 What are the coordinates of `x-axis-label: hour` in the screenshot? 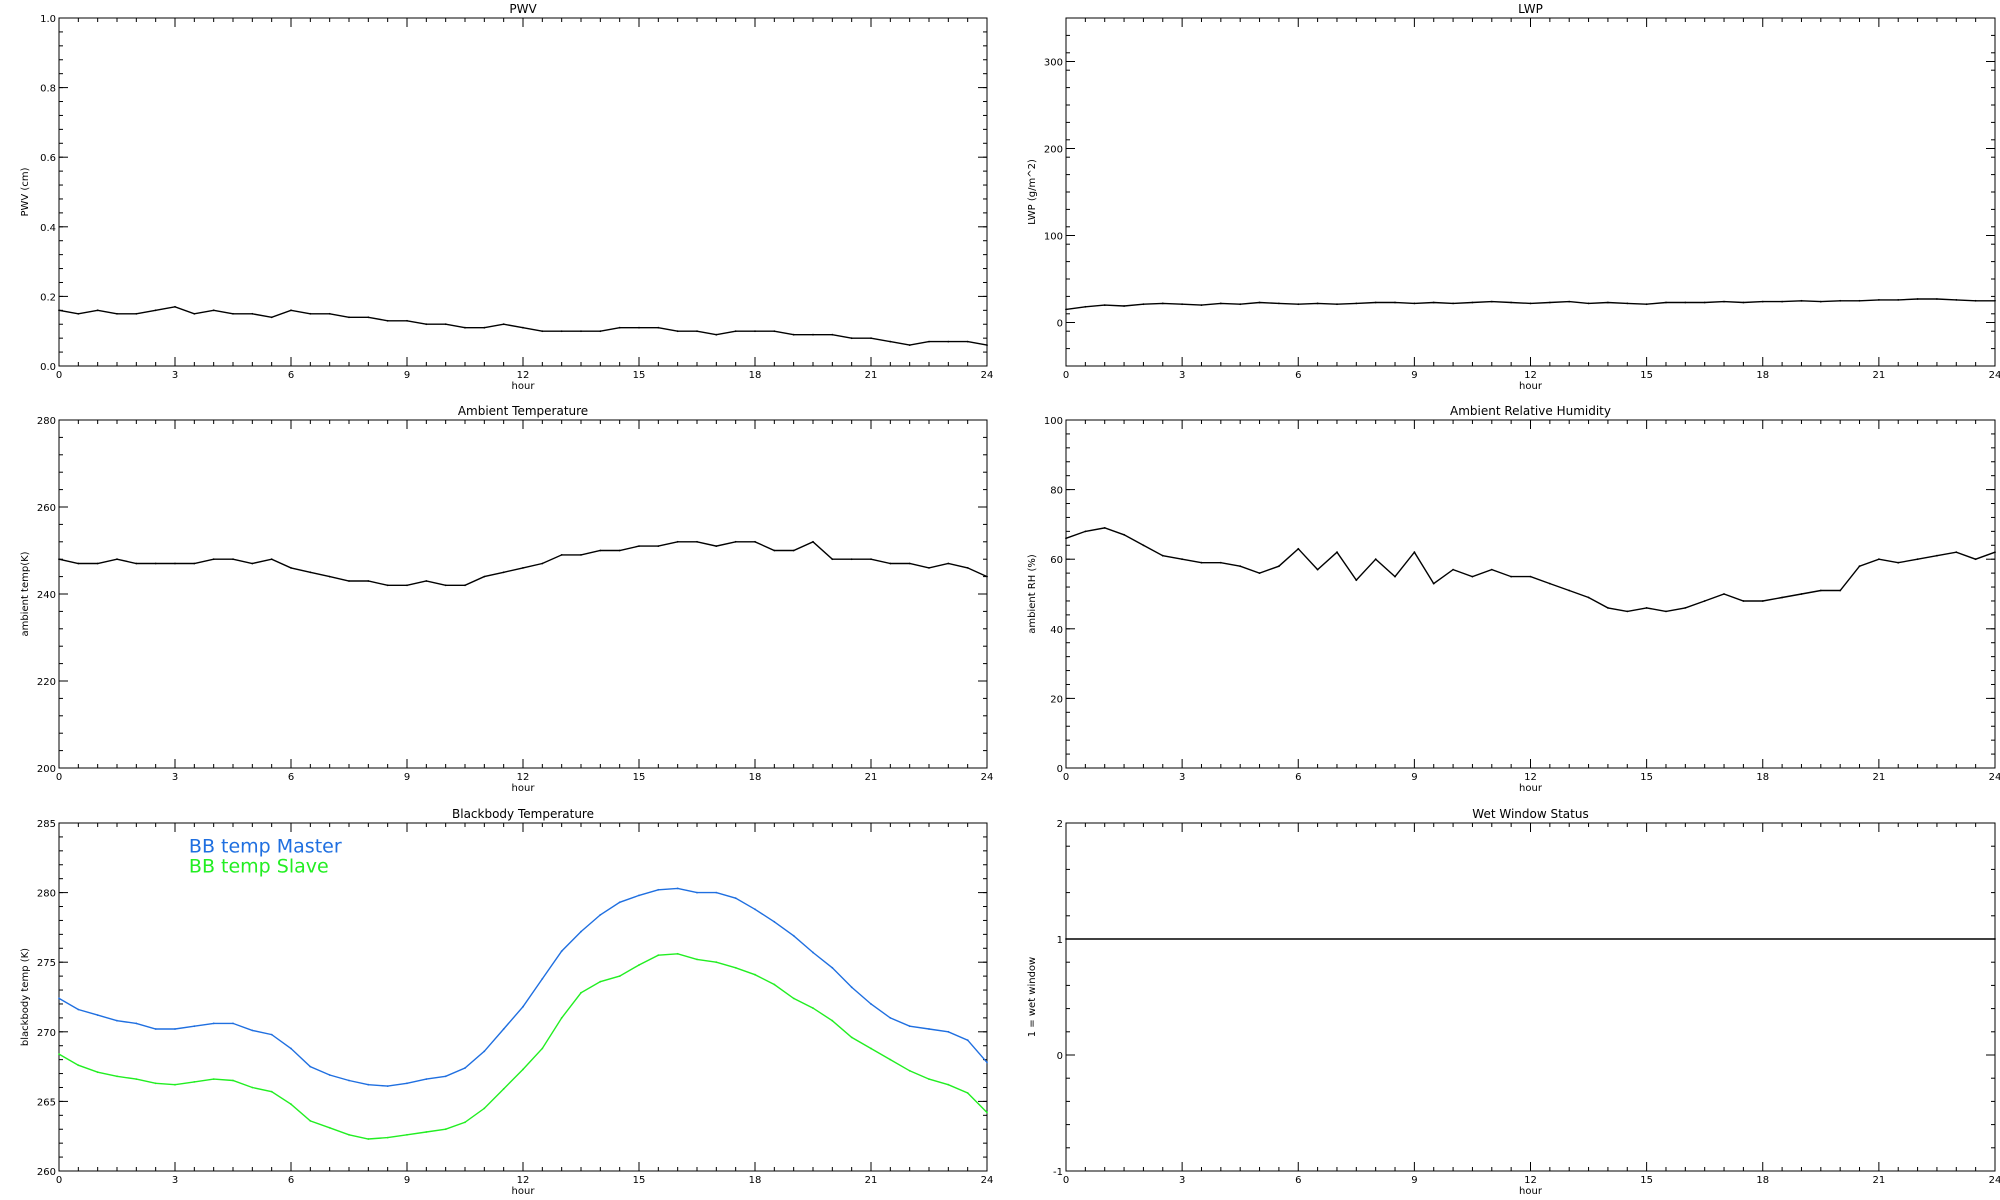 It's located at (1531, 788).